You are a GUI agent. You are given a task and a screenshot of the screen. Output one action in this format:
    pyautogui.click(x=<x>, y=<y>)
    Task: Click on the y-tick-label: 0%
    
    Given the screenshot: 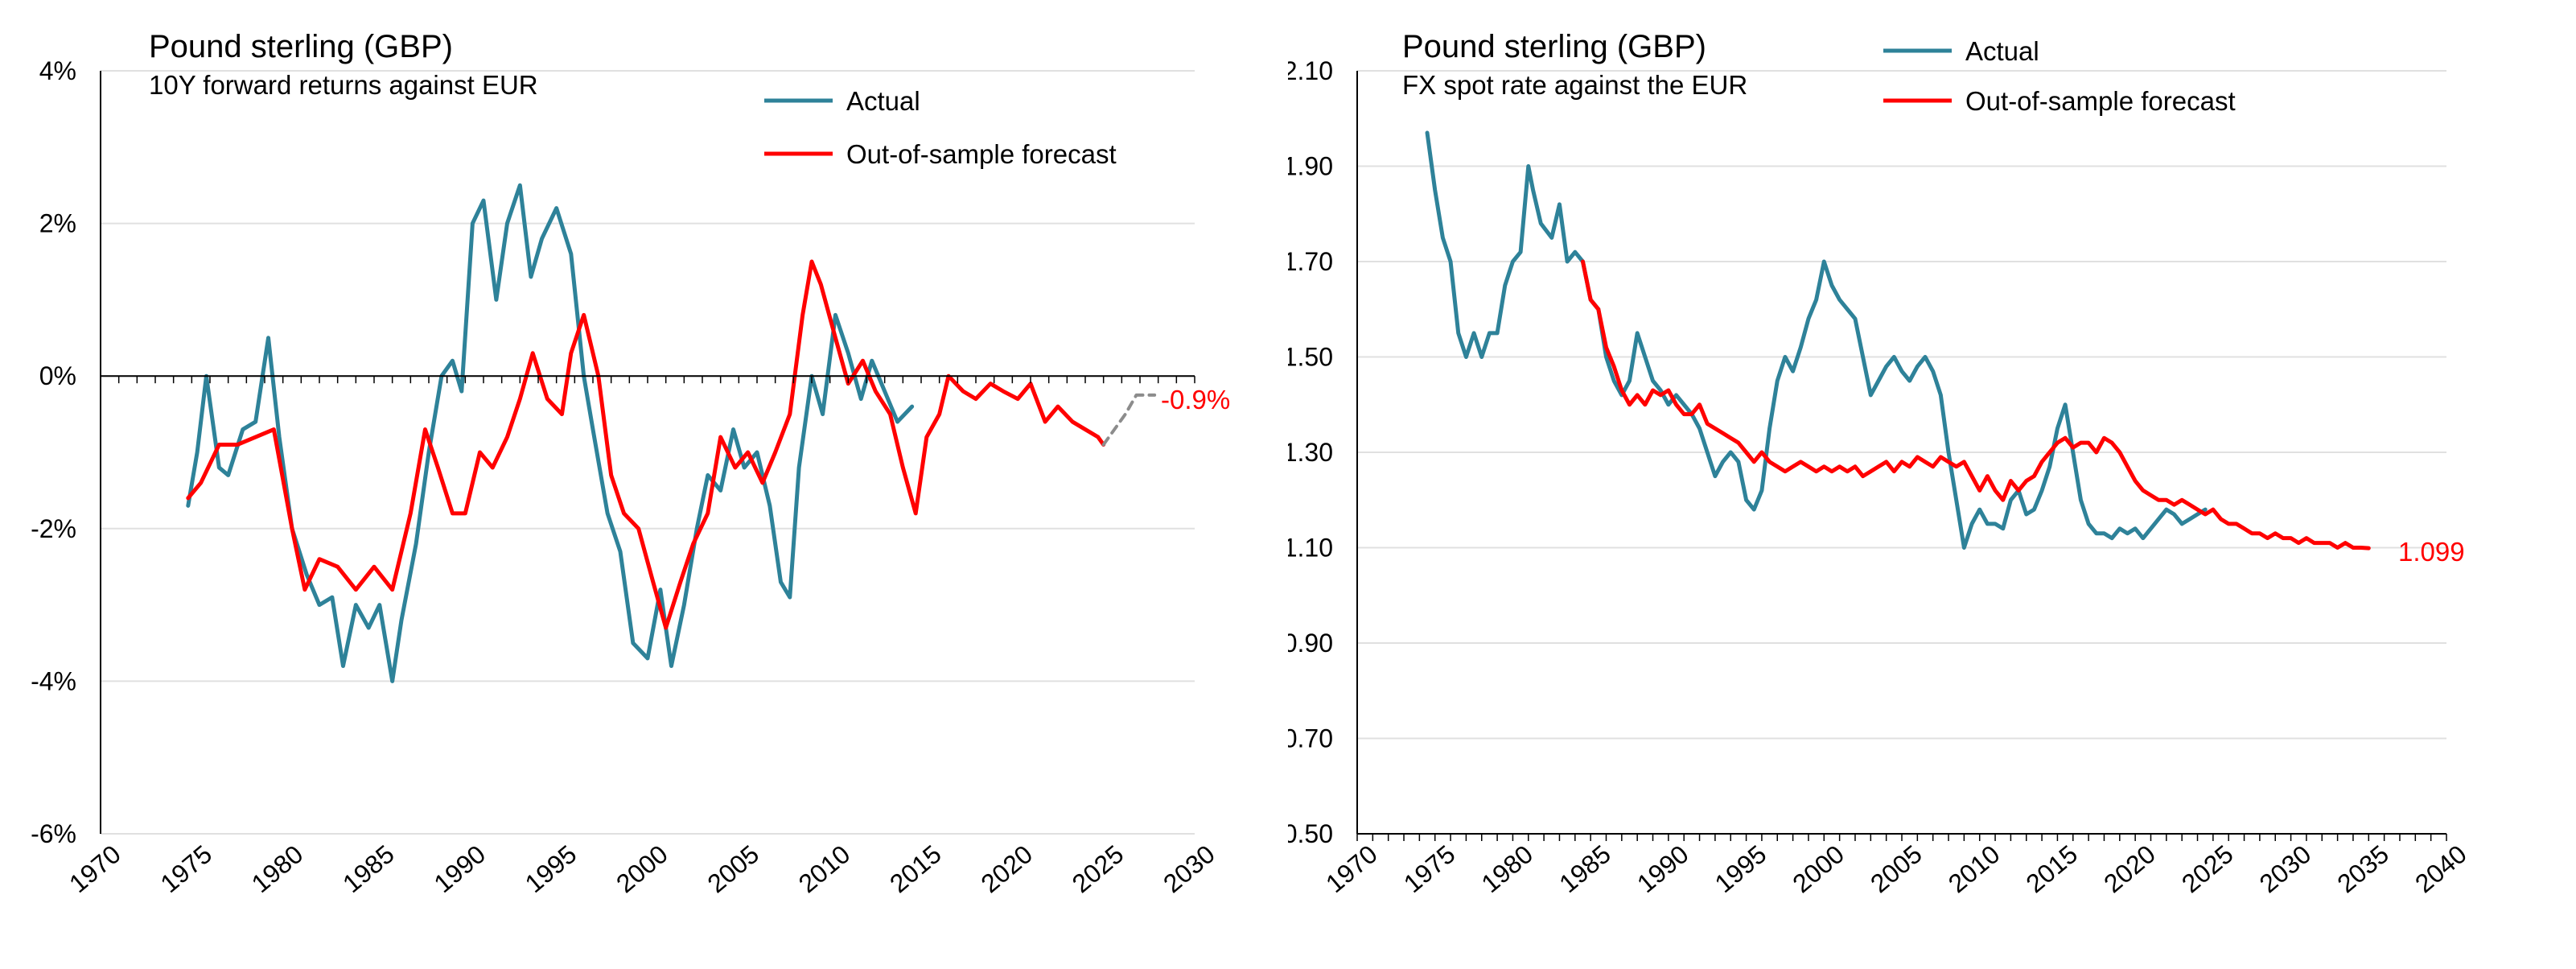 What is the action you would take?
    pyautogui.click(x=57, y=375)
    